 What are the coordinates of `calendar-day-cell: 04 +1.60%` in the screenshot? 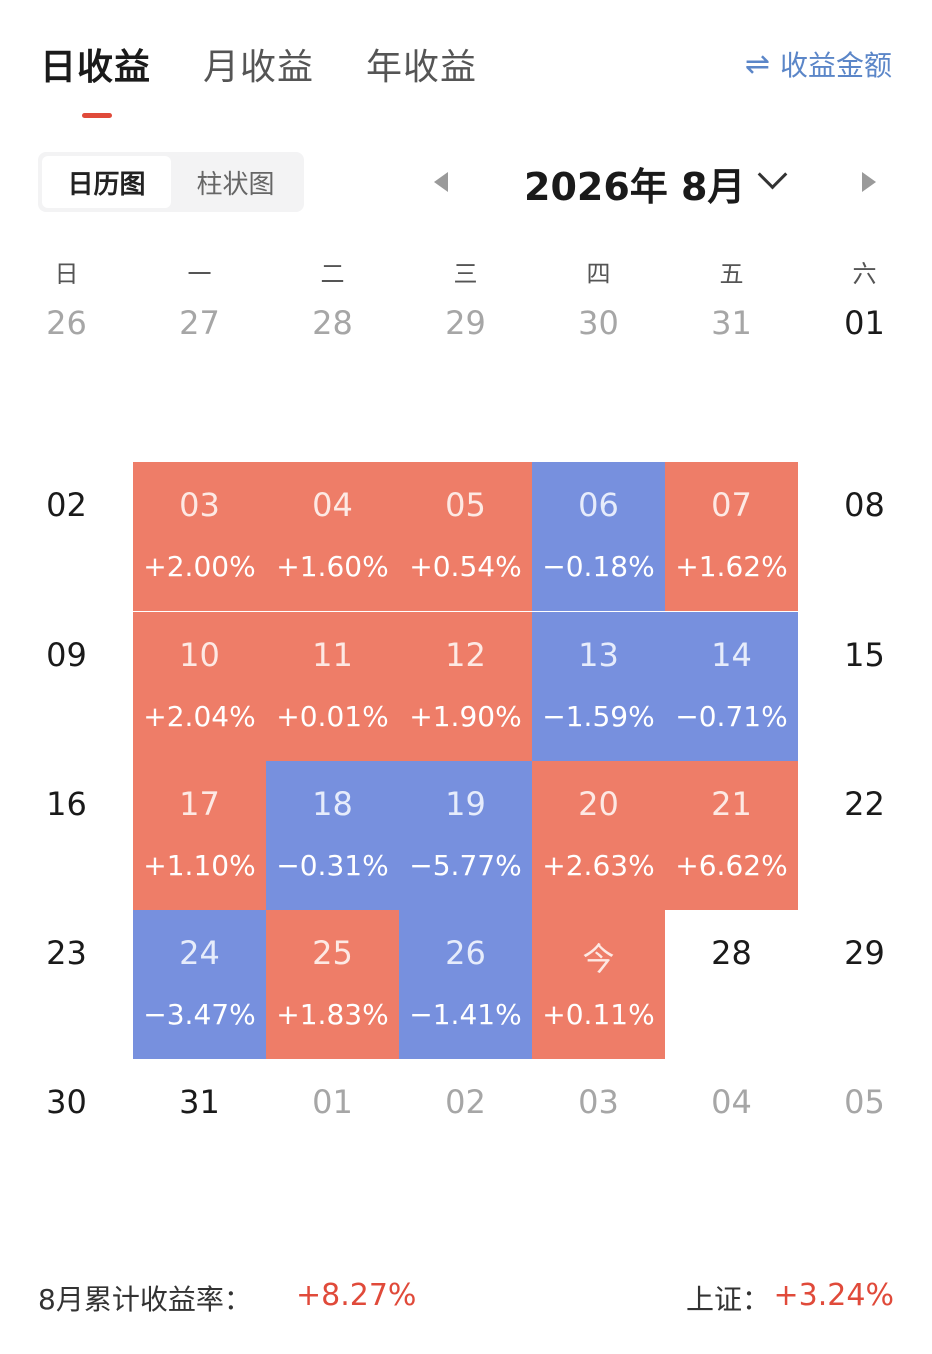 It's located at (332, 536).